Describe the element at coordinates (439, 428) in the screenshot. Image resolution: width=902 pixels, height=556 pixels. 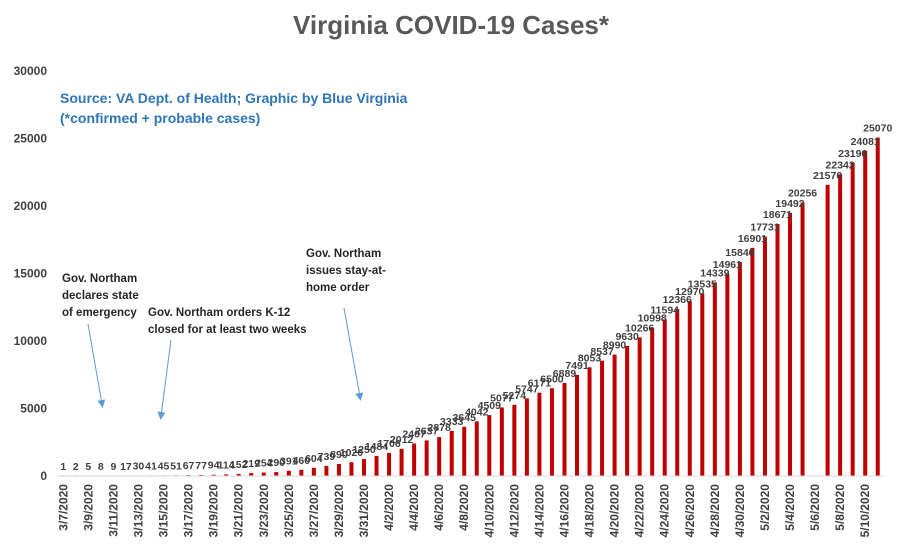
I see `data-label: 2878` at that location.